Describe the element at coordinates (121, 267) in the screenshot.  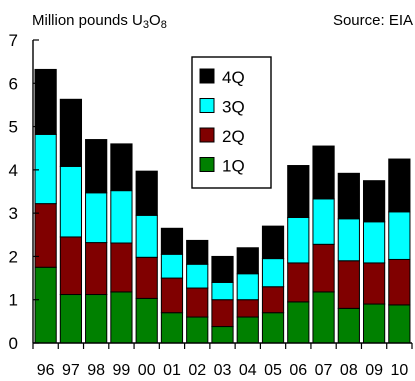
I see `bar-99-2q` at that location.